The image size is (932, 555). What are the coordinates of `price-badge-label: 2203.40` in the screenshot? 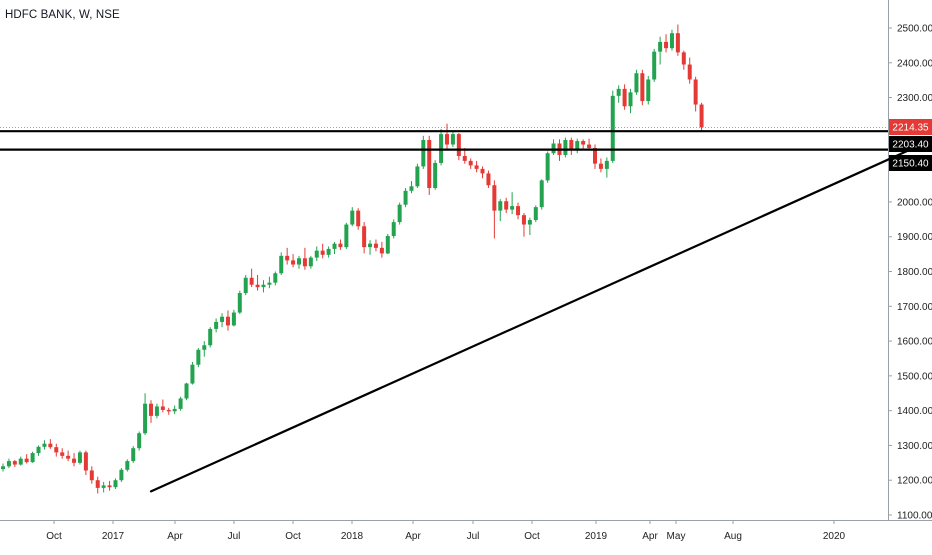 It's located at (910, 145).